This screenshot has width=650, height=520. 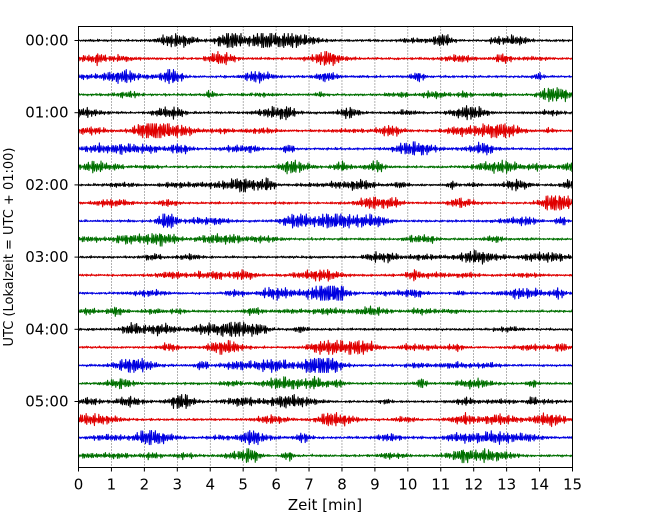 I want to click on x-tick-label: 15, so click(x=572, y=485).